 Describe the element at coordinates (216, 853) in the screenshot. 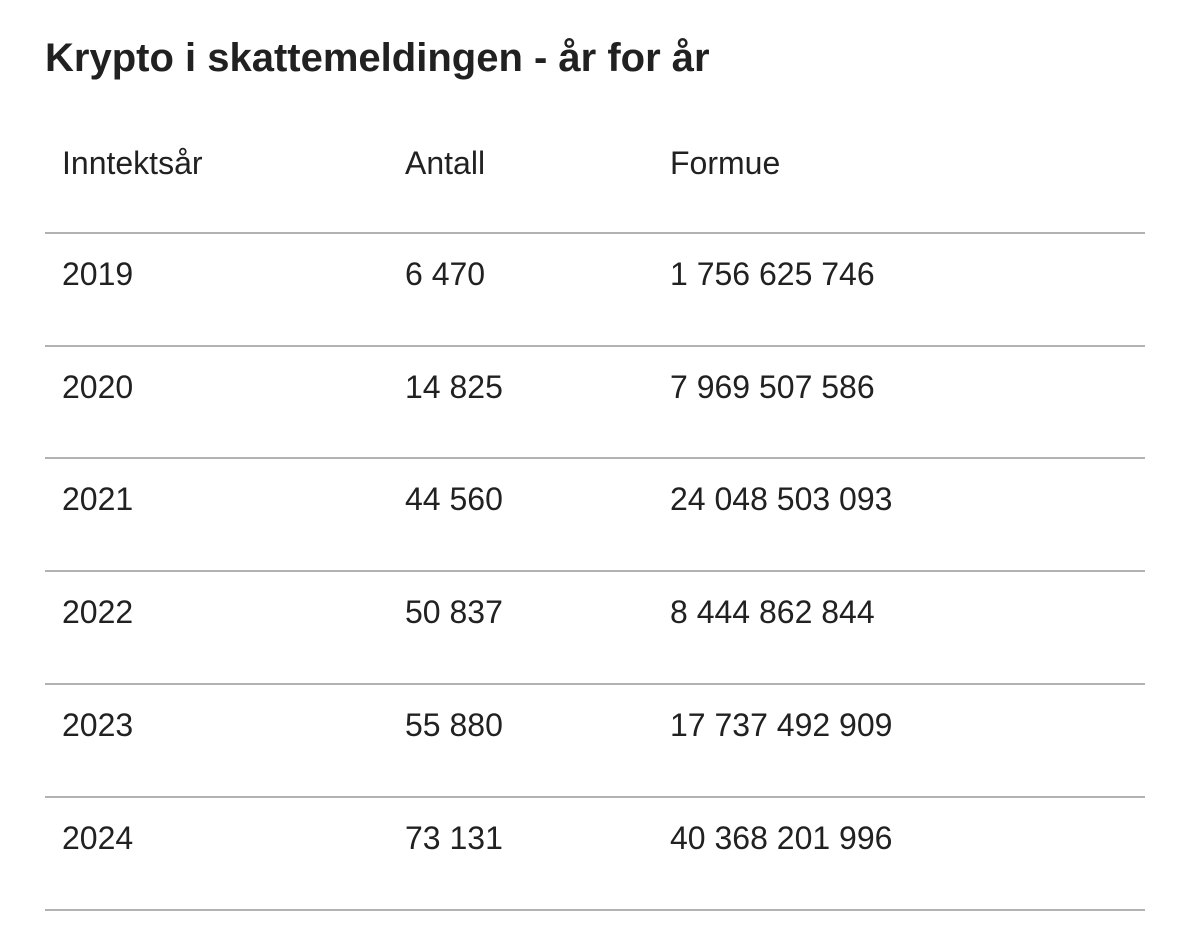

I see `year-cell: 2024` at that location.